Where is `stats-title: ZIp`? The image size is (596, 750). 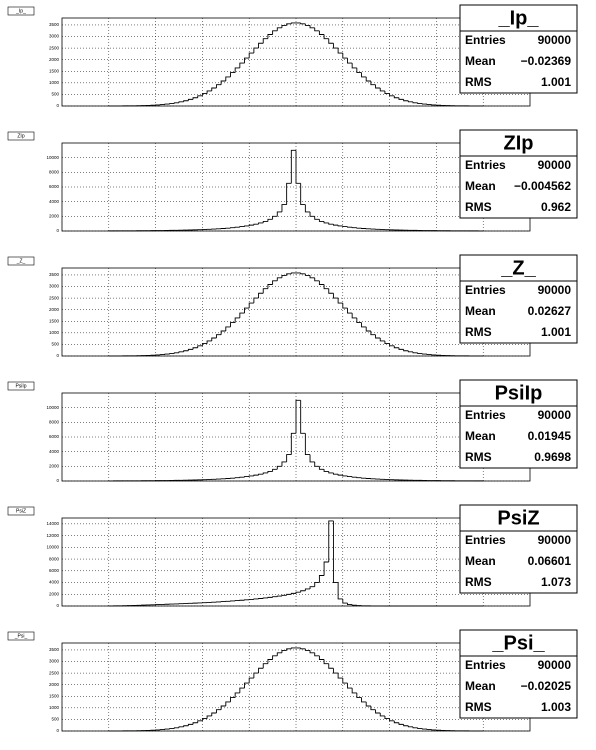
stats-title: ZIp is located at coordinates (519, 143).